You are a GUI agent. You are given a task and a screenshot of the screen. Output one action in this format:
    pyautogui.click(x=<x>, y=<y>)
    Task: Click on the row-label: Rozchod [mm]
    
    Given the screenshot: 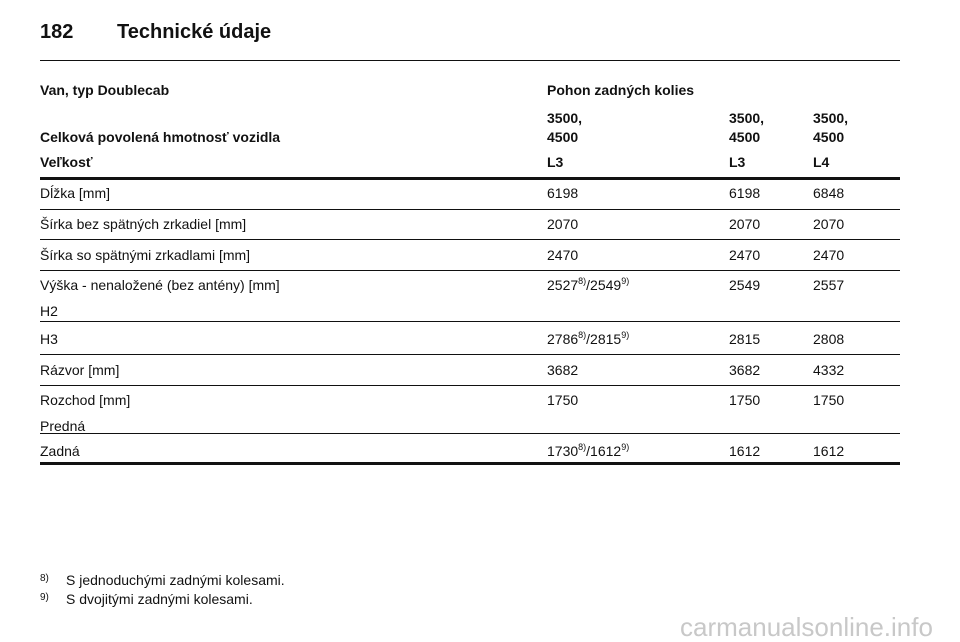 What is the action you would take?
    pyautogui.click(x=85, y=400)
    